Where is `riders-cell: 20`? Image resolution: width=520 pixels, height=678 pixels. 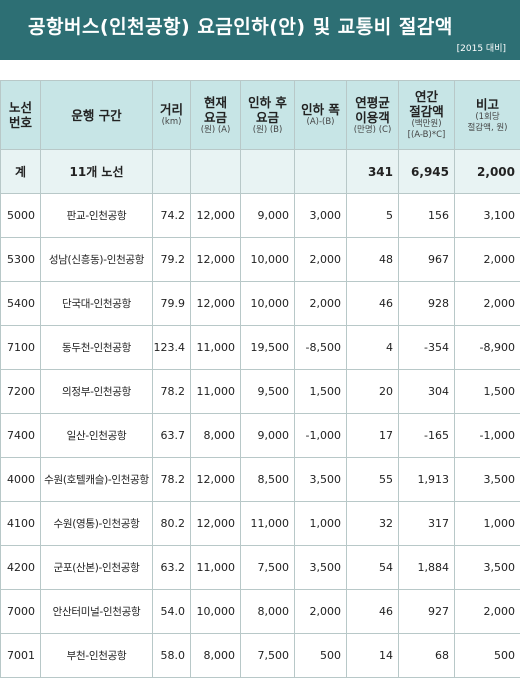
riders-cell: 20 is located at coordinates (373, 392).